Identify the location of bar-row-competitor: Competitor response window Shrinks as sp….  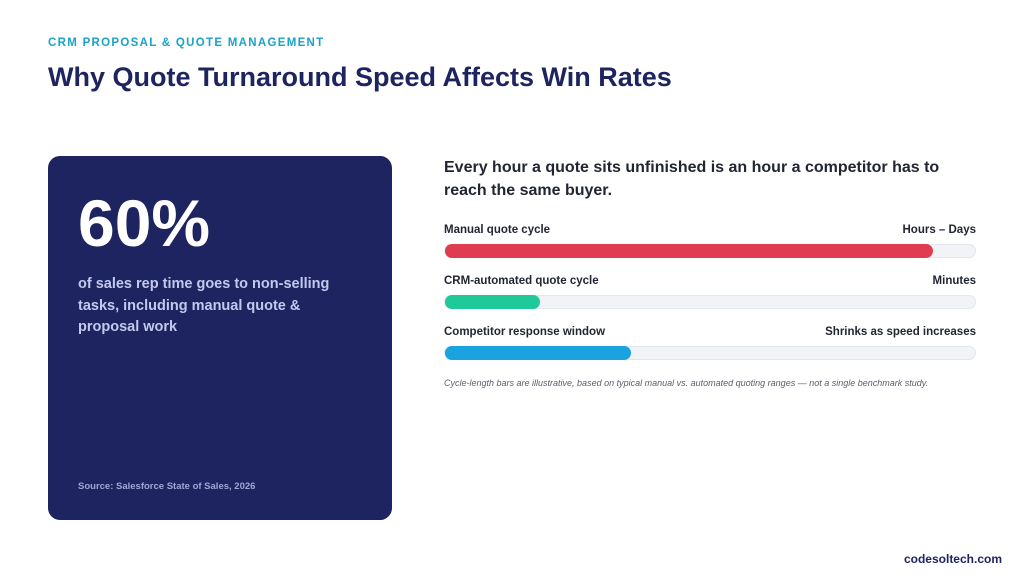
(710, 343).